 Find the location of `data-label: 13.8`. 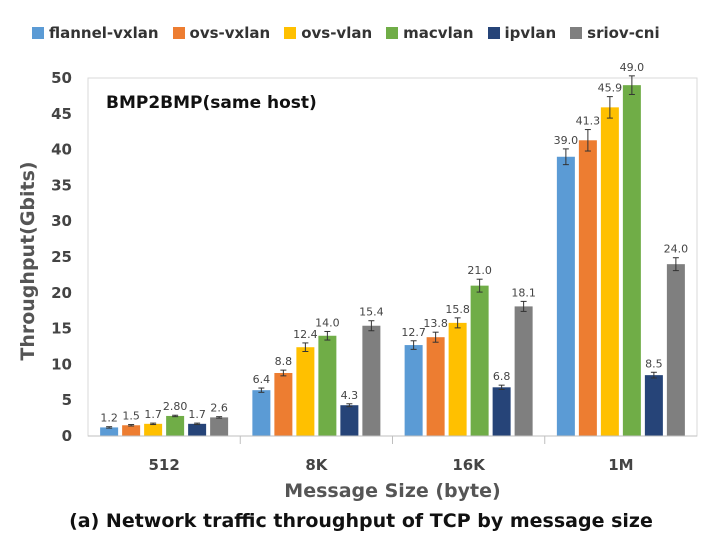

data-label: 13.8 is located at coordinates (435, 323).